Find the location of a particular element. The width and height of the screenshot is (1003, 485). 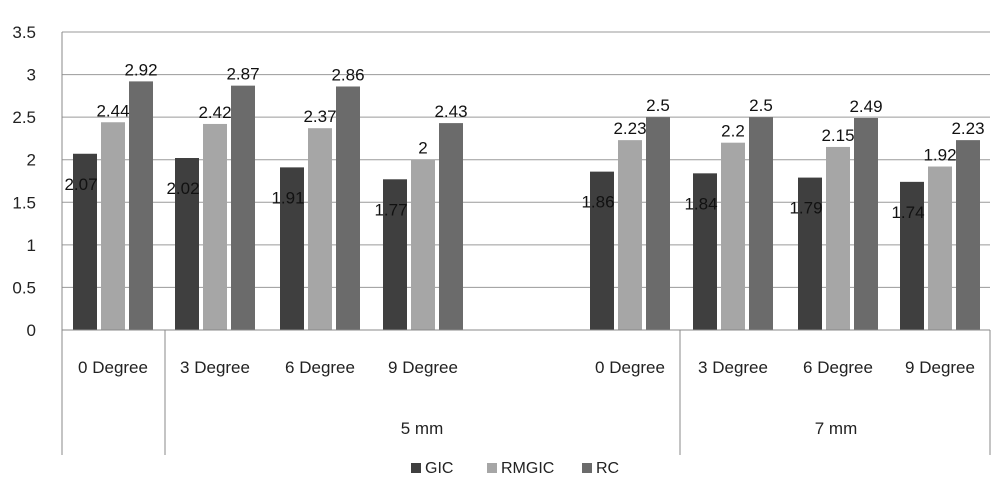

y-tick-label: 3.5 is located at coordinates (24, 32).